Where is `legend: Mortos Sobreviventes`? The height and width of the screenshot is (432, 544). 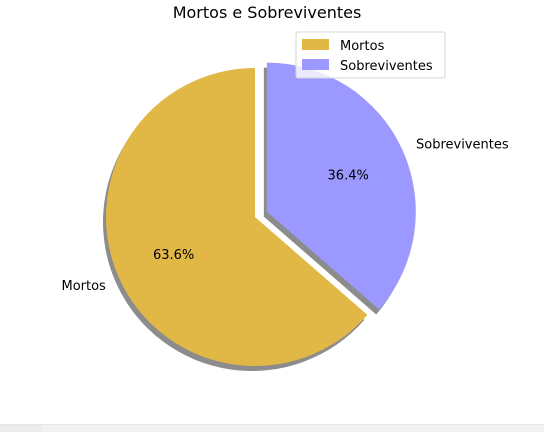
legend: Mortos Sobreviventes is located at coordinates (370, 55).